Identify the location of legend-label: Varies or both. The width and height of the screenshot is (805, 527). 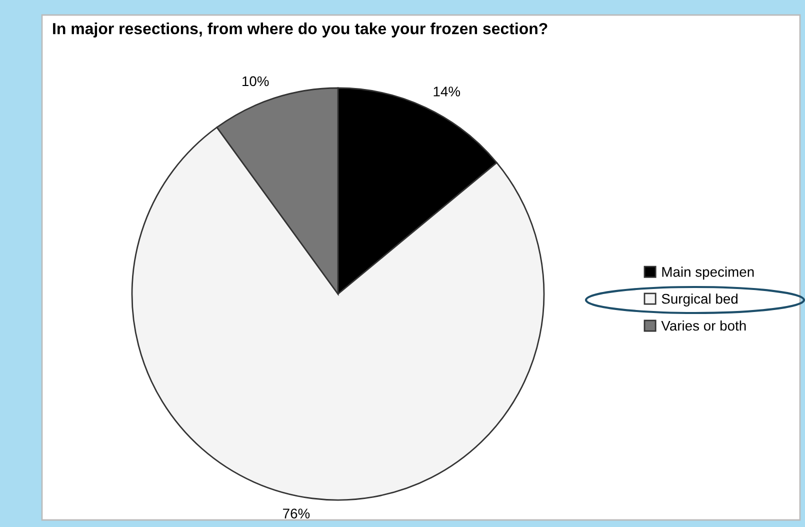
(703, 325).